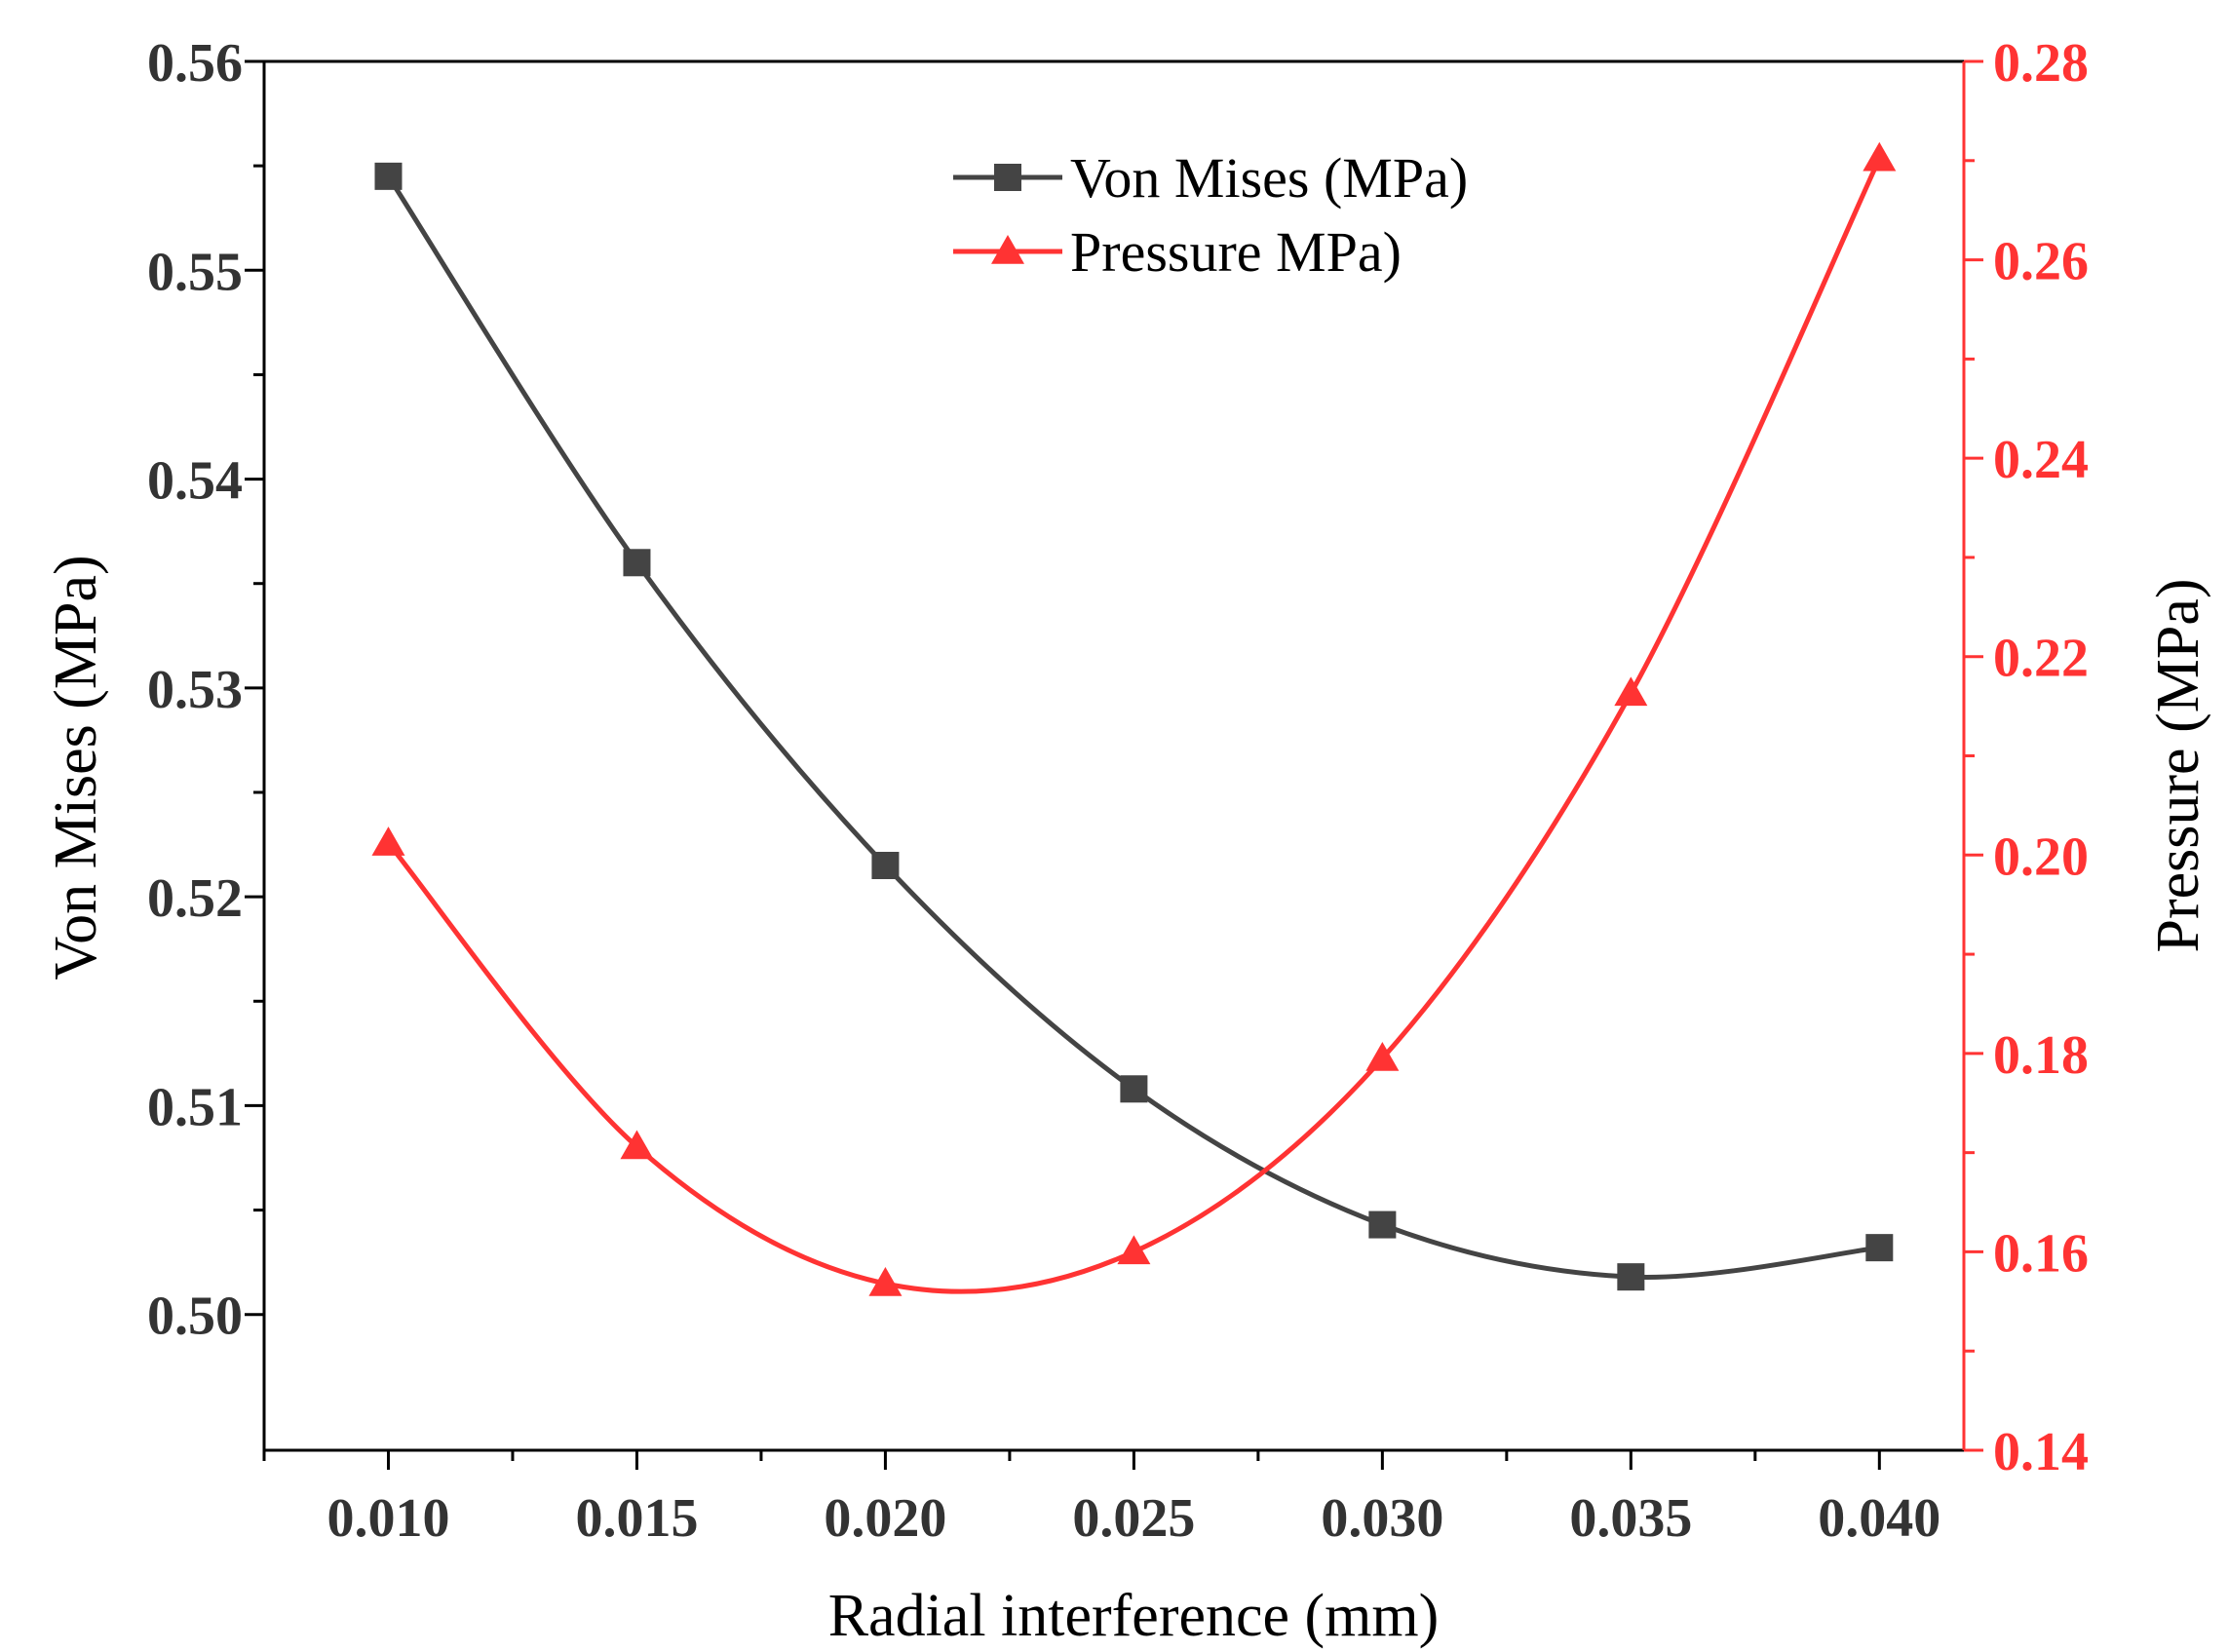 The width and height of the screenshot is (2228, 1652). Describe the element at coordinates (195, 690) in the screenshot. I see `left-y-tick-label: 0.53` at that location.